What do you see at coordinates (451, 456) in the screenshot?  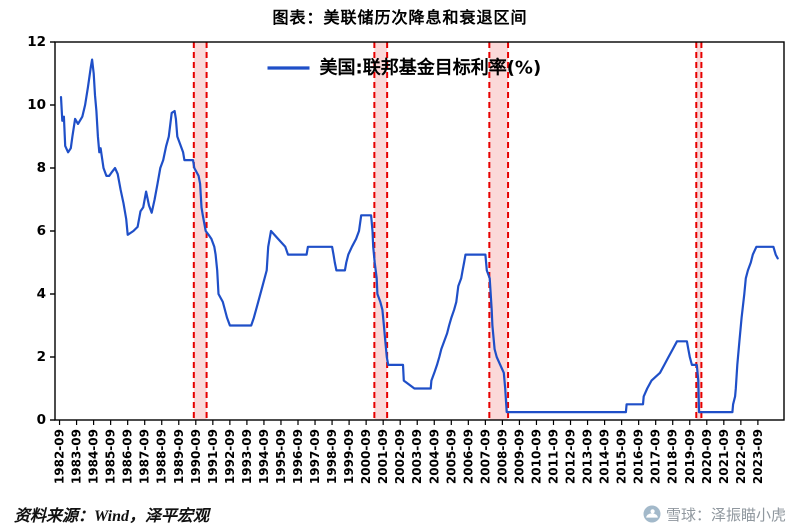 I see `x-tick-label: 2005-09` at bounding box center [451, 456].